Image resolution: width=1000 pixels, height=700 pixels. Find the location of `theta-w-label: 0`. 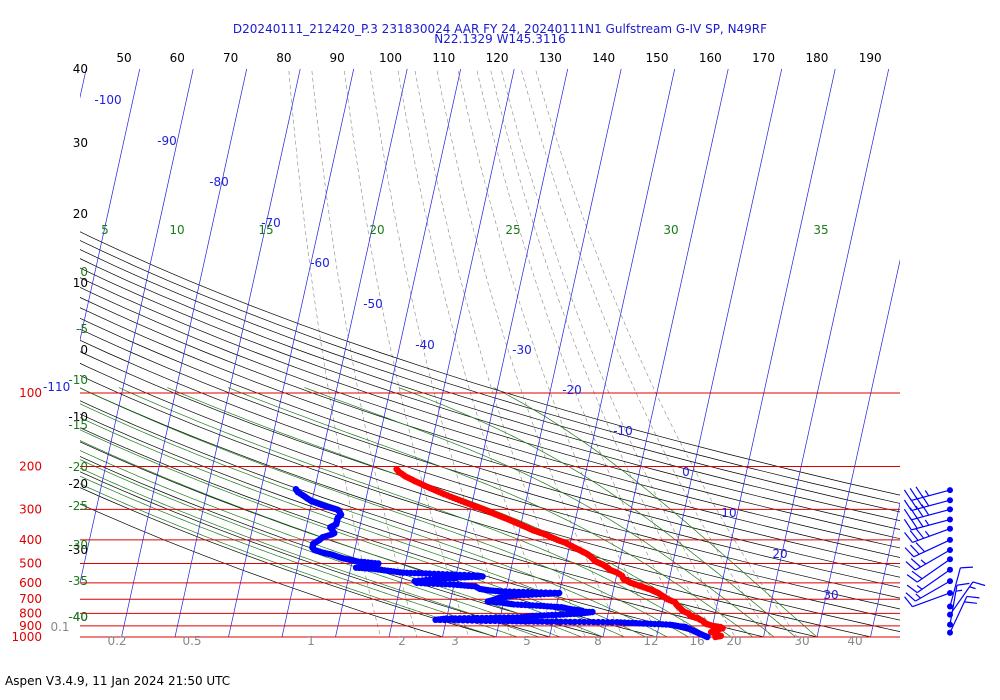

theta-w-label: 0 is located at coordinates (84, 272).